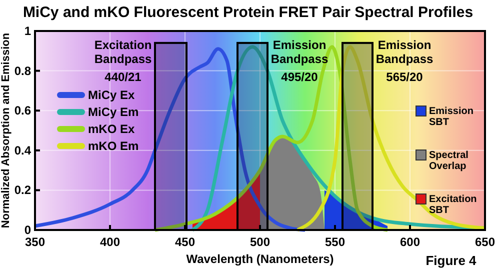  I want to click on x-tick-label: 500, so click(260, 242).